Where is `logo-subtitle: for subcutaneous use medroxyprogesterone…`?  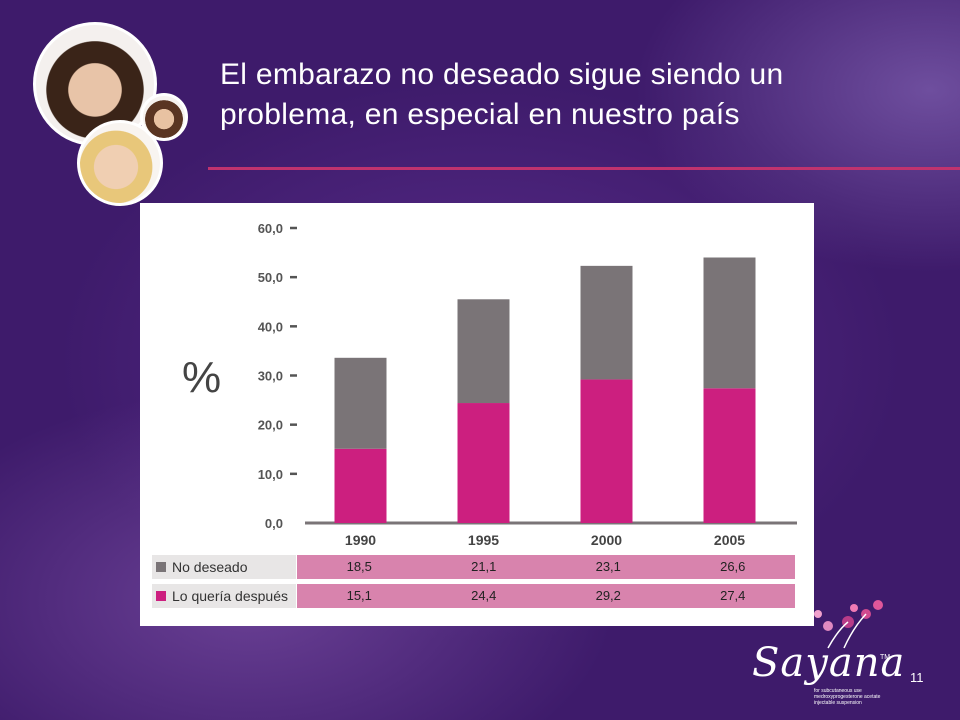
logo-subtitle: for subcutaneous use medroxyprogesterone… is located at coordinates (847, 697).